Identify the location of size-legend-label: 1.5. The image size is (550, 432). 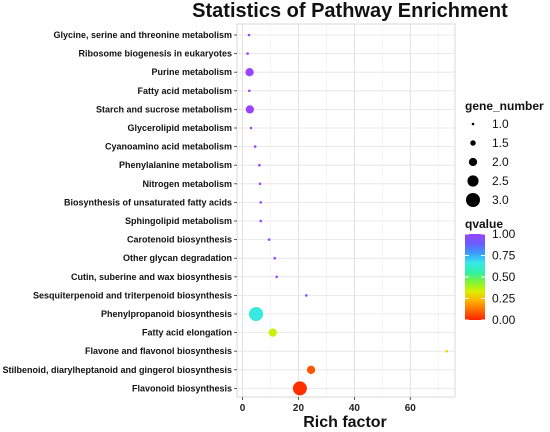
(500, 143).